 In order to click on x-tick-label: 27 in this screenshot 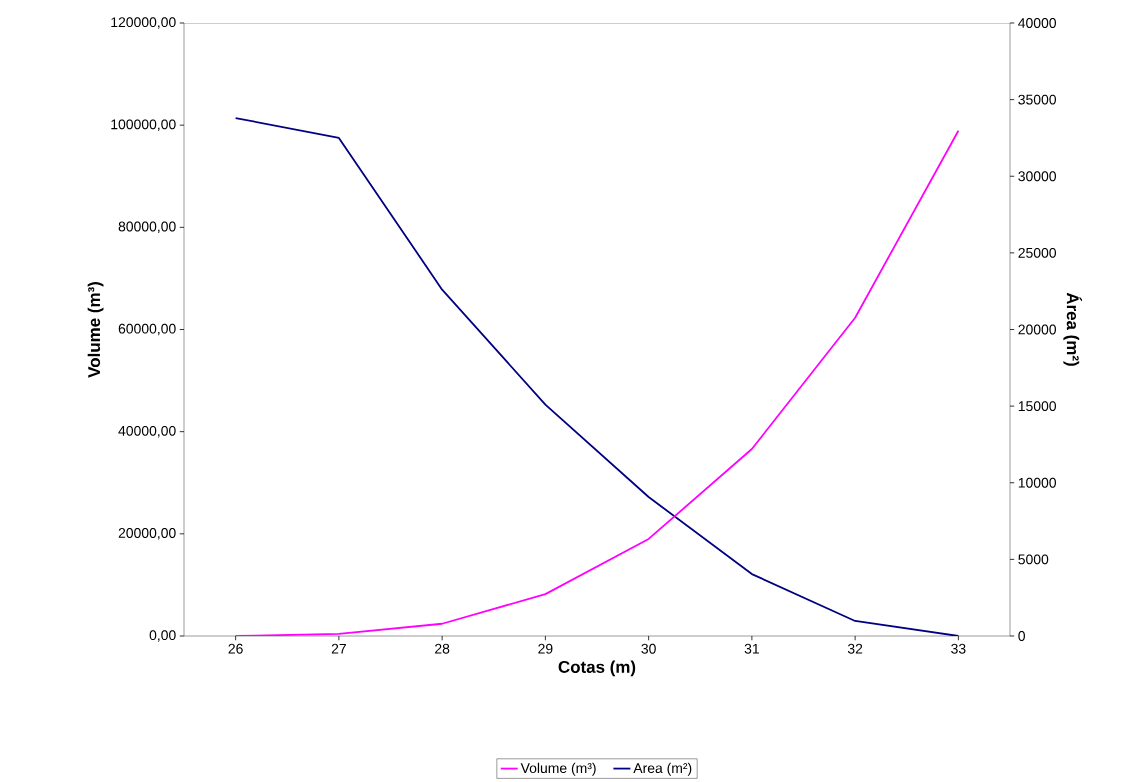, I will do `click(338, 648)`.